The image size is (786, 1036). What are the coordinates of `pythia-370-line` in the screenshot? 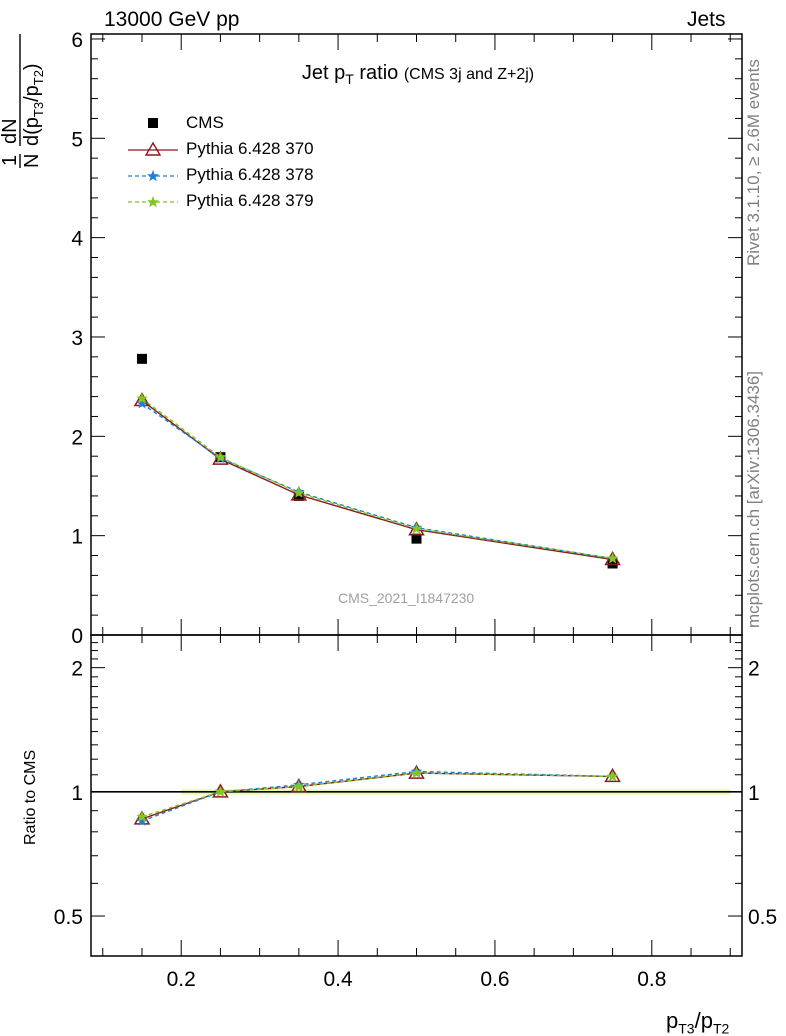 It's located at (377, 480).